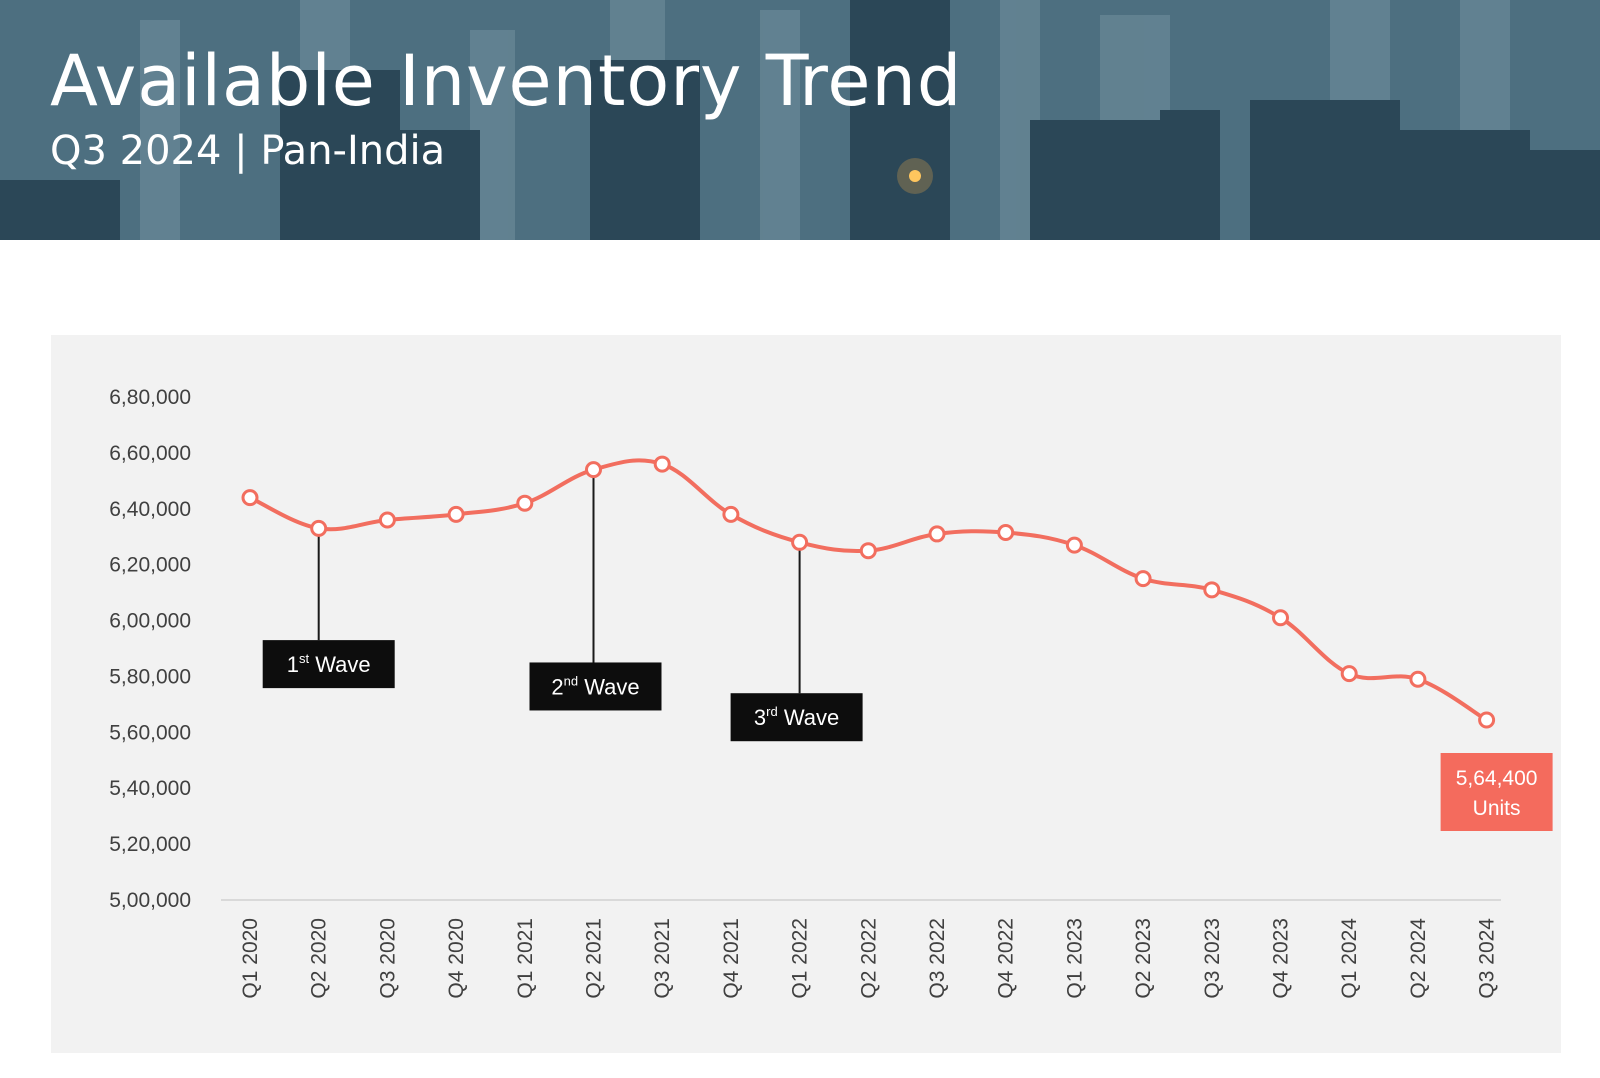 The width and height of the screenshot is (1600, 1078). I want to click on x-tick-label: Q4 2021, so click(731, 958).